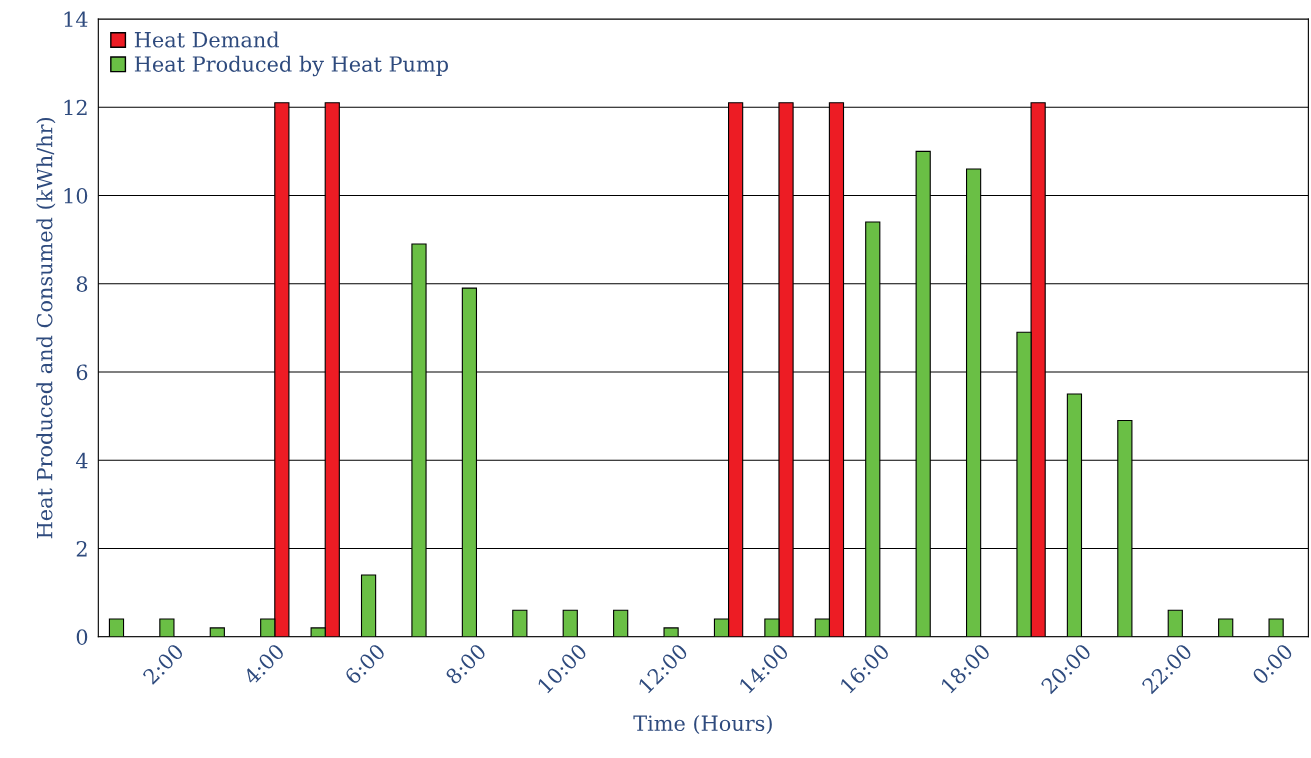 This screenshot has height=758, width=1311. Describe the element at coordinates (75, 107) in the screenshot. I see `y-tick-label: 12` at that location.